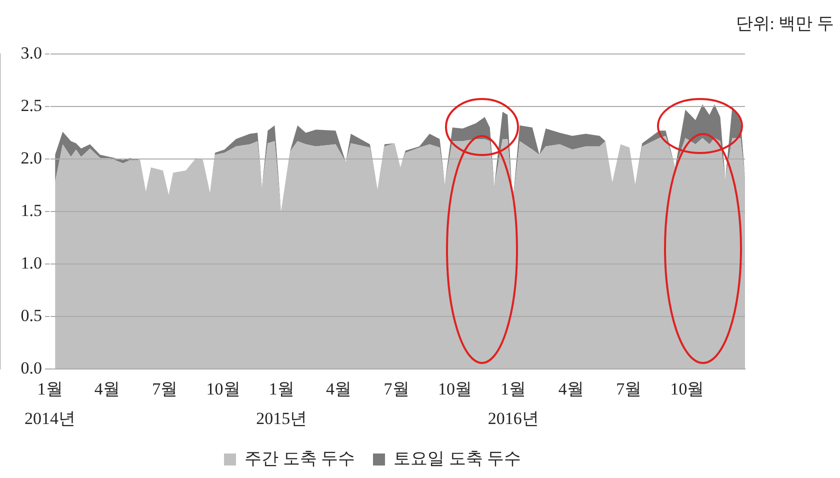 The image size is (840, 478). Describe the element at coordinates (31, 368) in the screenshot. I see `y-tick-label: 0.0` at that location.